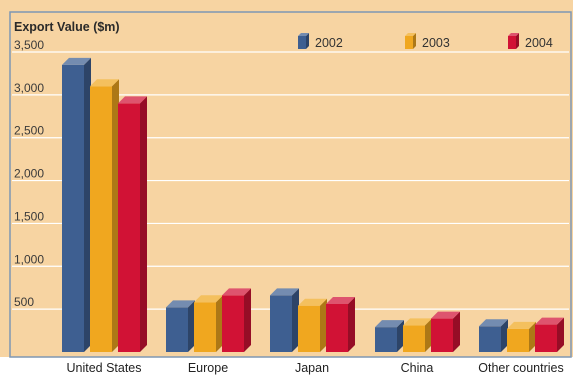  What do you see at coordinates (24, 302) in the screenshot?
I see `y-tick-label: 500` at bounding box center [24, 302].